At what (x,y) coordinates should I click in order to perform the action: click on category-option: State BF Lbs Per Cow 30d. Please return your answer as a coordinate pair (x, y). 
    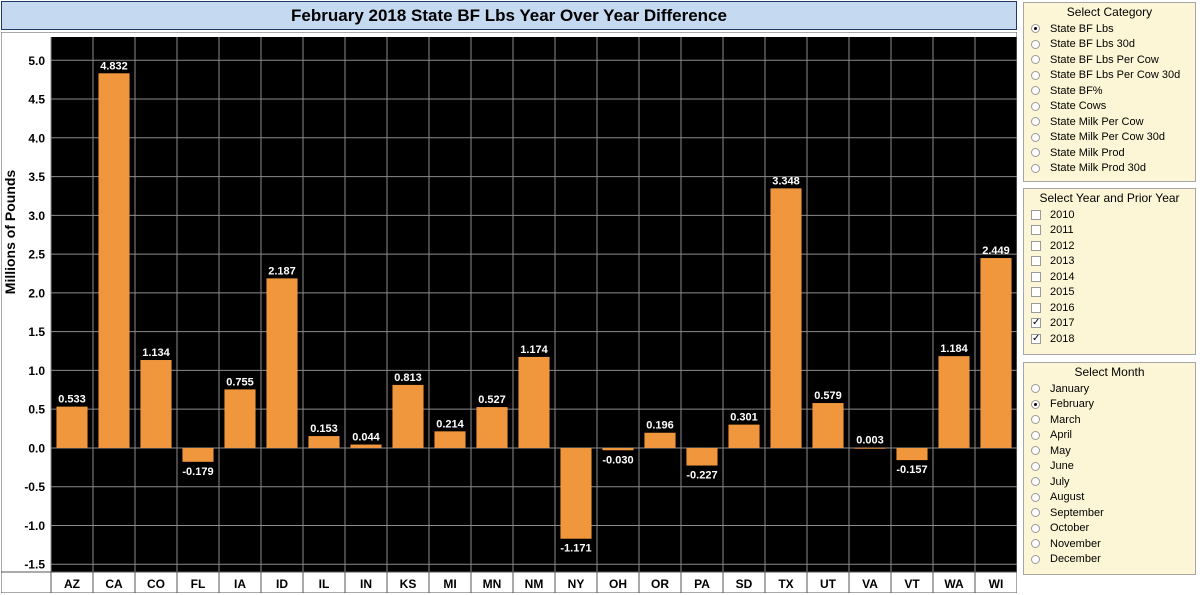
    Looking at the image, I should click on (1109, 76).